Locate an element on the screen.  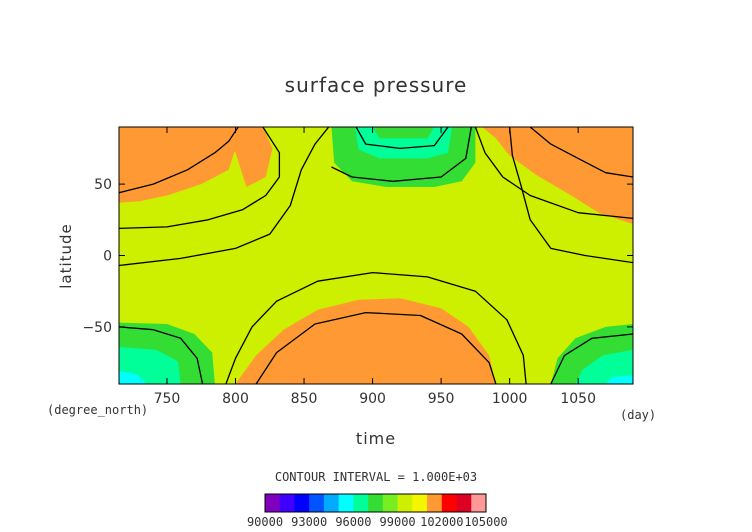
colorbar is located at coordinates (375, 503).